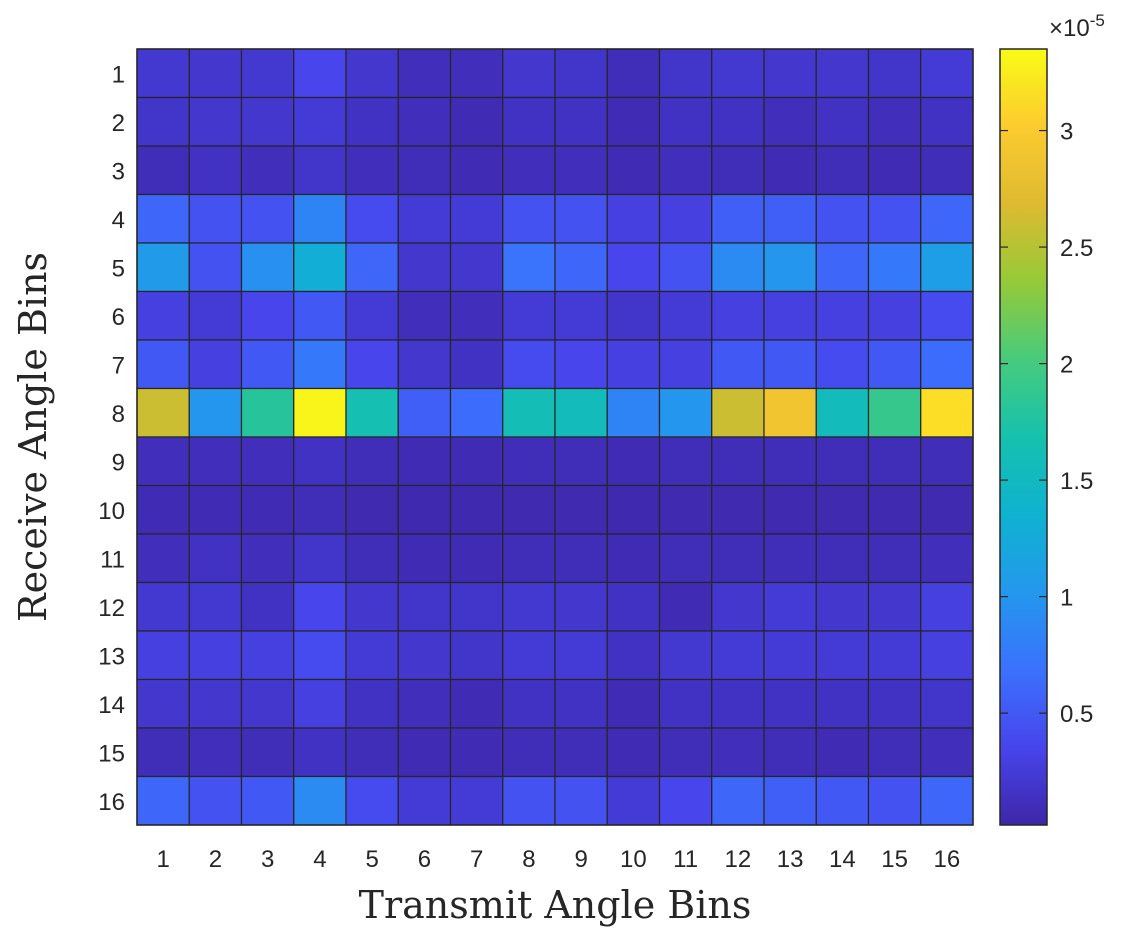  What do you see at coordinates (894, 461) in the screenshot?
I see `heatmap-cell-r9-c15` at bounding box center [894, 461].